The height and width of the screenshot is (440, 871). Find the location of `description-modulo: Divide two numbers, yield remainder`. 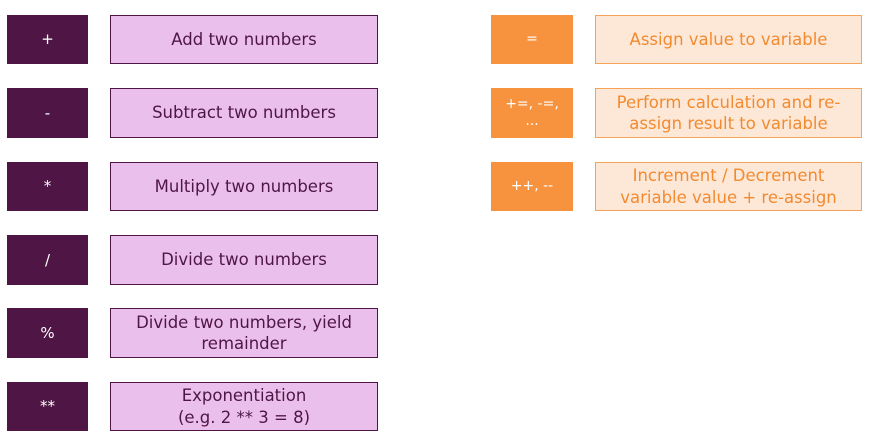

description-modulo: Divide two numbers, yield remainder is located at coordinates (244, 333).